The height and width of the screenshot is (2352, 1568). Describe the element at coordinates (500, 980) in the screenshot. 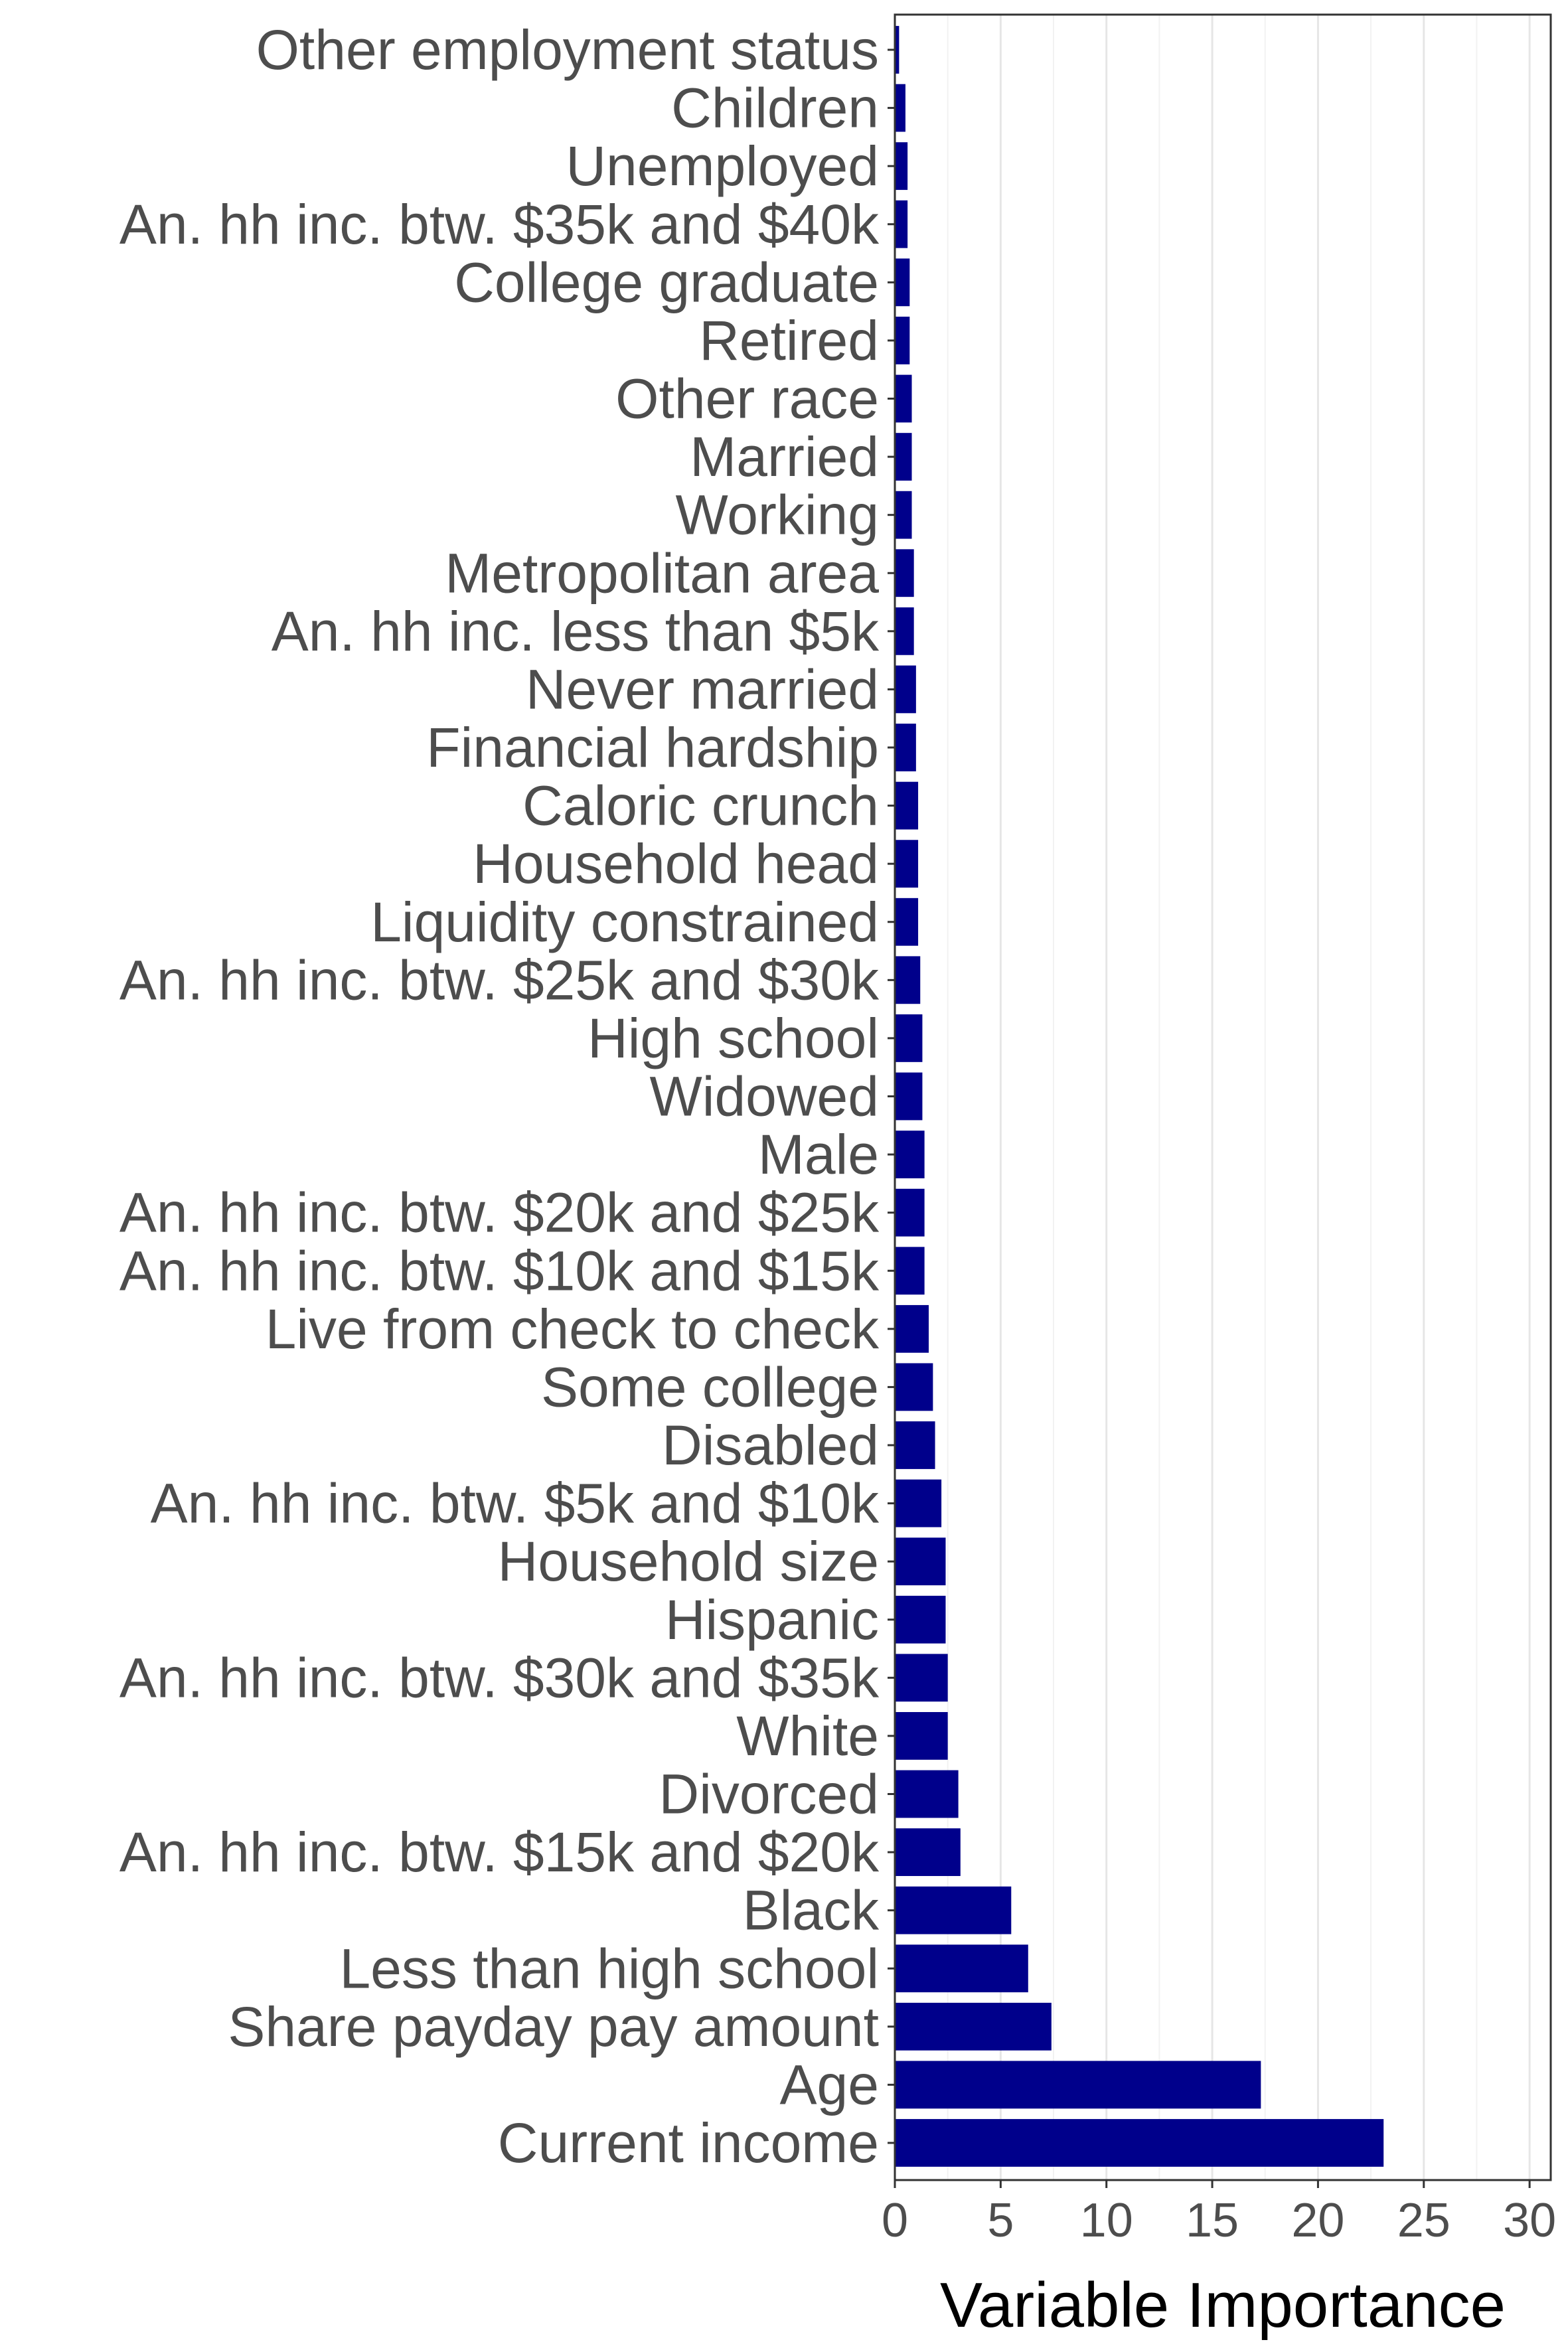

I see `y-tick-label: An. hh inc. btw. $25k and $30k` at that location.